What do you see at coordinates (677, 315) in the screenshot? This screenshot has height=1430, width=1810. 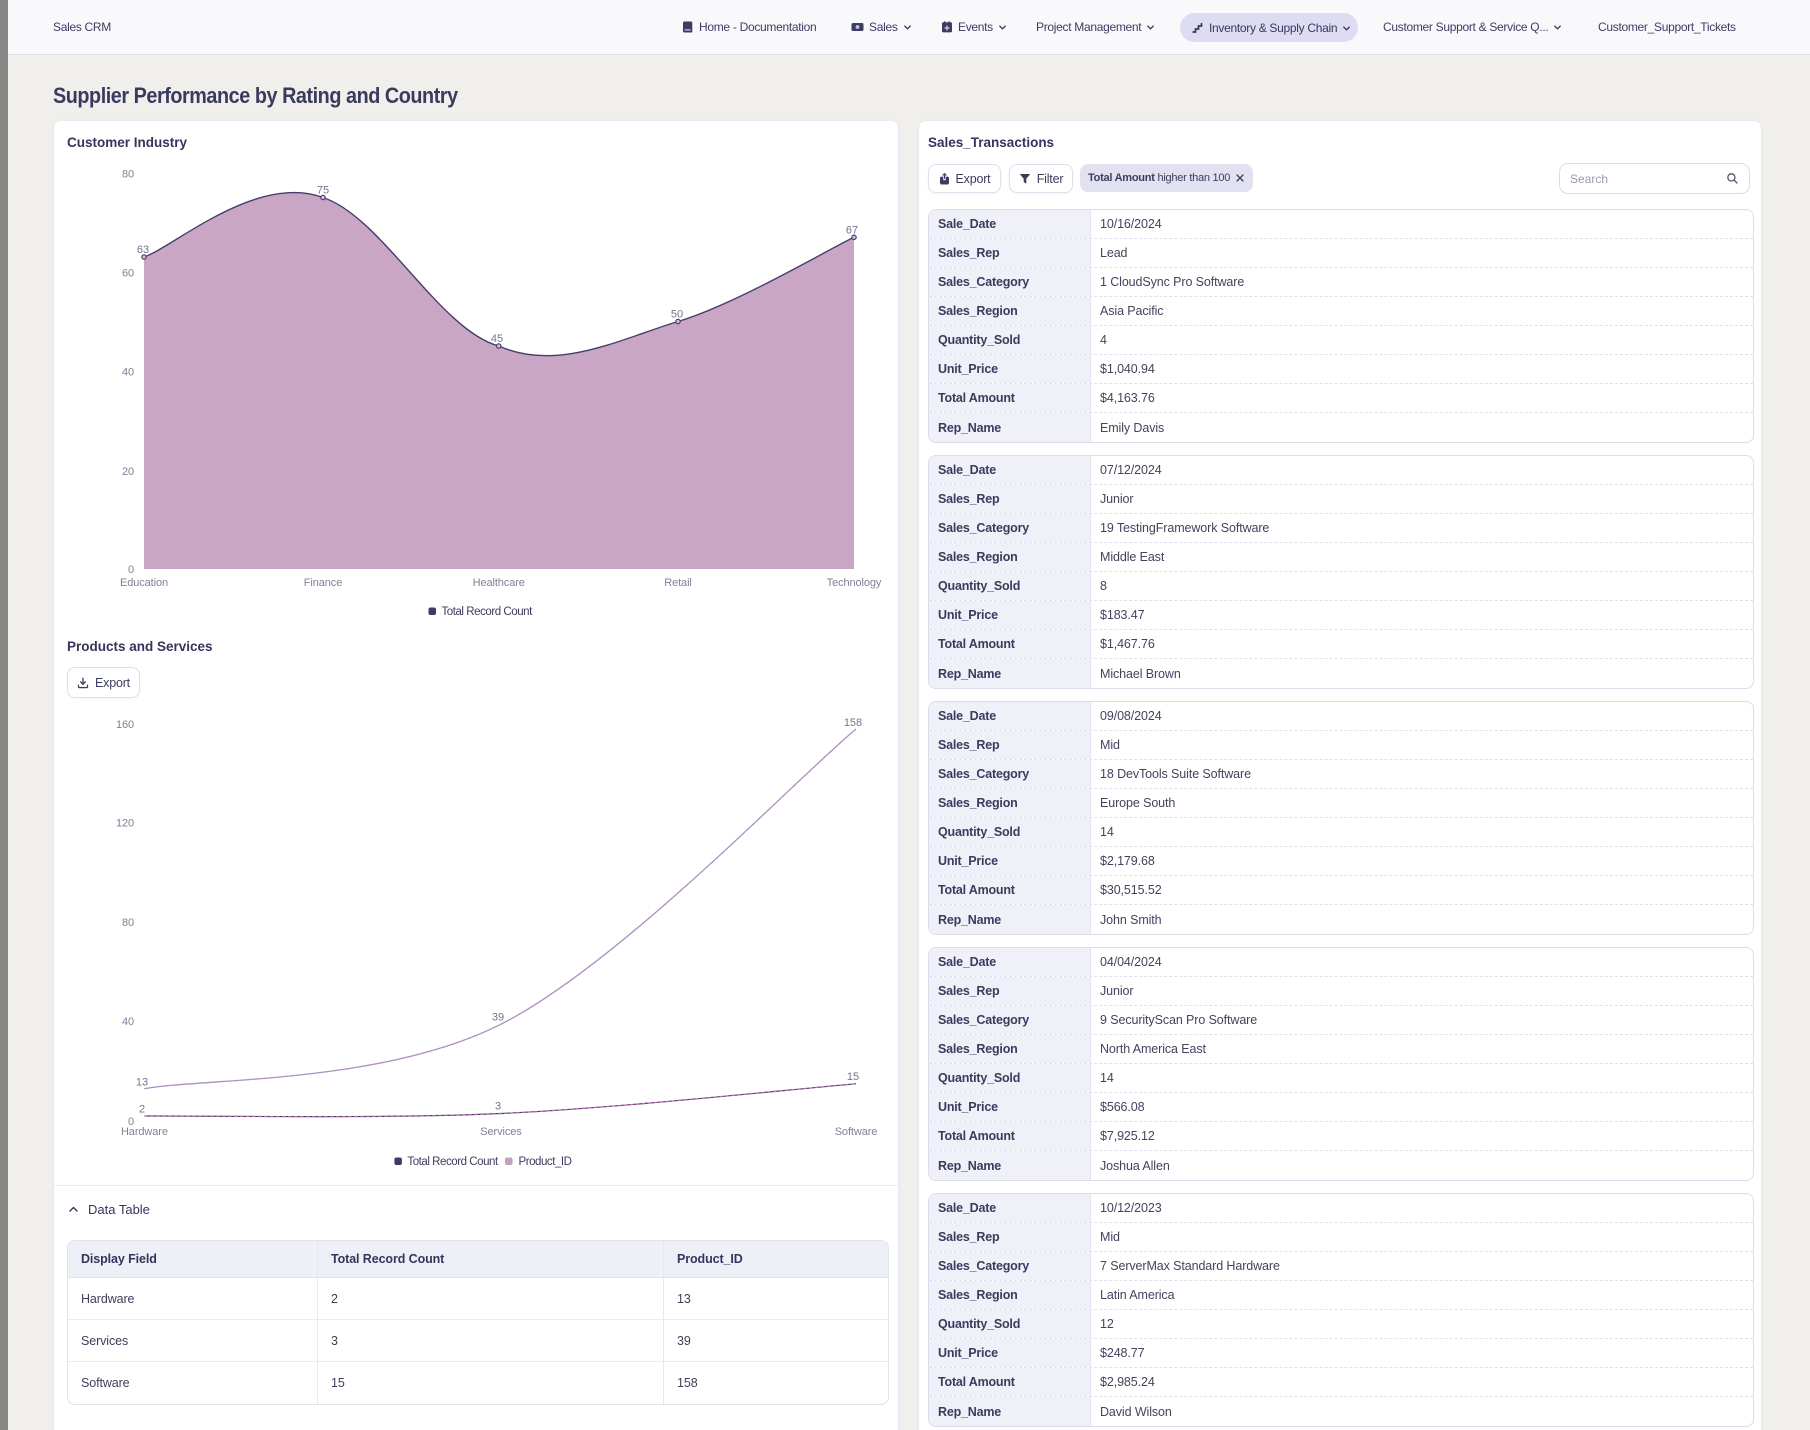 I see `svg-text: 50` at bounding box center [677, 315].